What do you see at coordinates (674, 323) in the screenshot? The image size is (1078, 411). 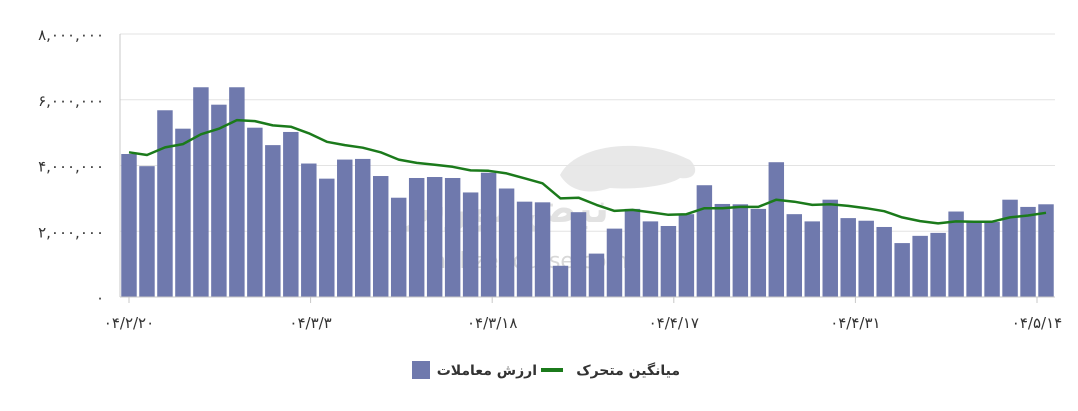 I see `x-tick-label: ۰۴/۴/۱۷` at bounding box center [674, 323].